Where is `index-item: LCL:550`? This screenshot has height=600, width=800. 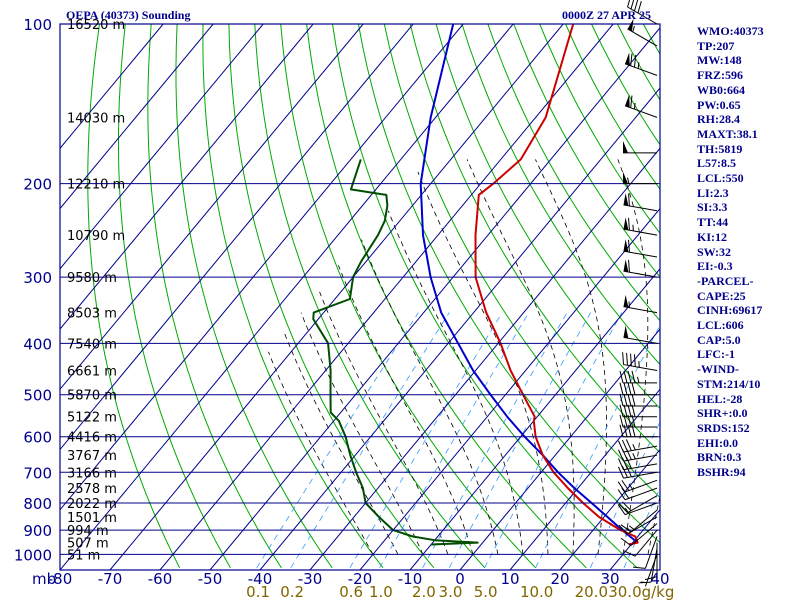 index-item: LCL:550 is located at coordinates (720, 178).